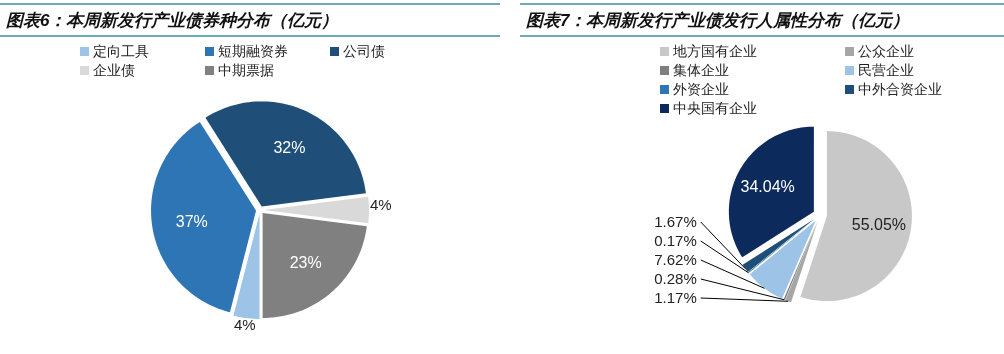 The width and height of the screenshot is (1004, 354). I want to click on data-label: 55.05%, so click(879, 225).